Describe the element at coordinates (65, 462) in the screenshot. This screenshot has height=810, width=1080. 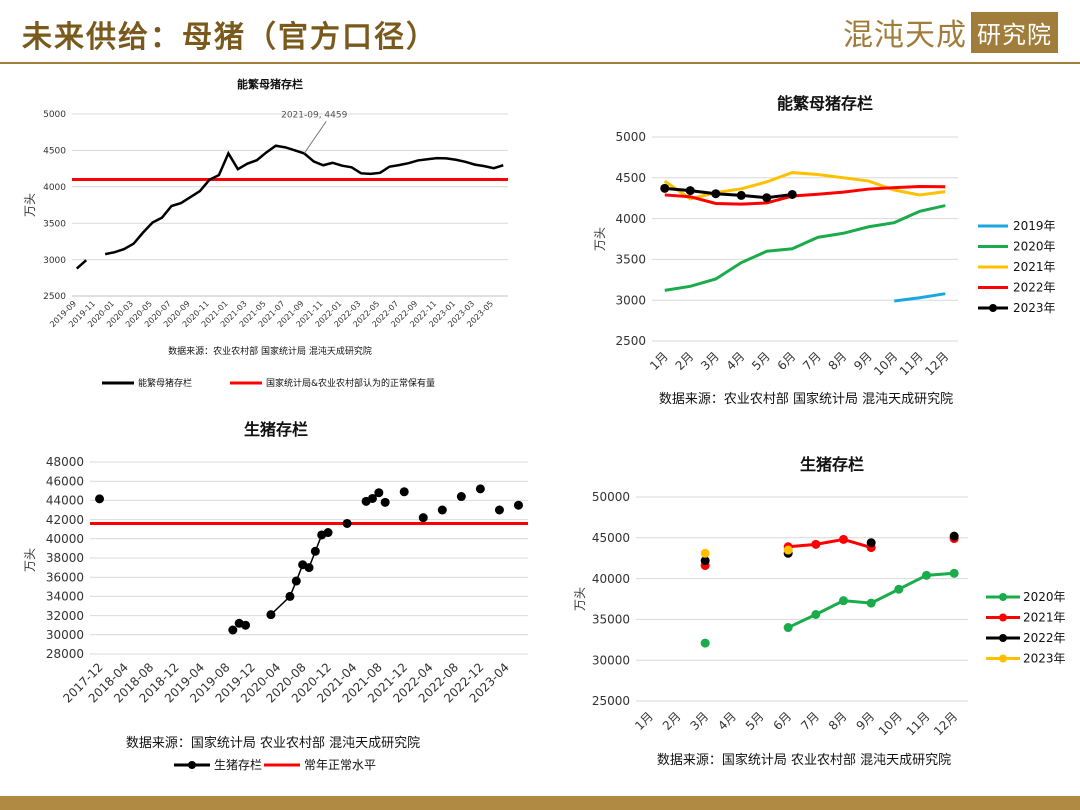
I see `y-tick-label: 48000` at that location.